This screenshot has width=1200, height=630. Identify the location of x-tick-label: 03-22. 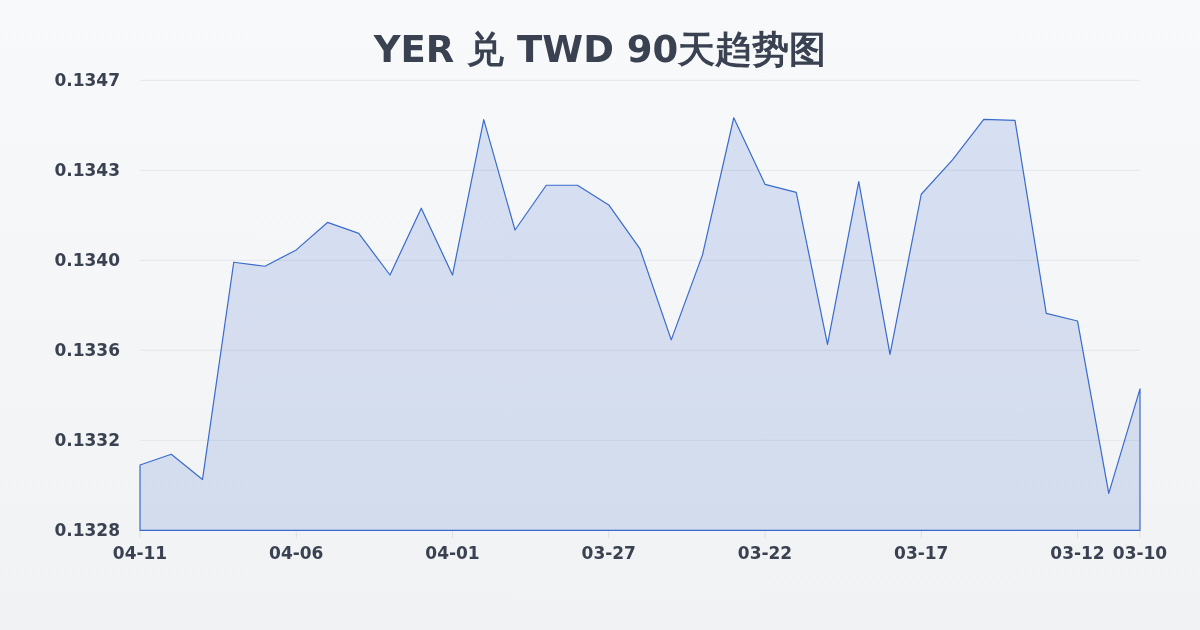
(765, 553).